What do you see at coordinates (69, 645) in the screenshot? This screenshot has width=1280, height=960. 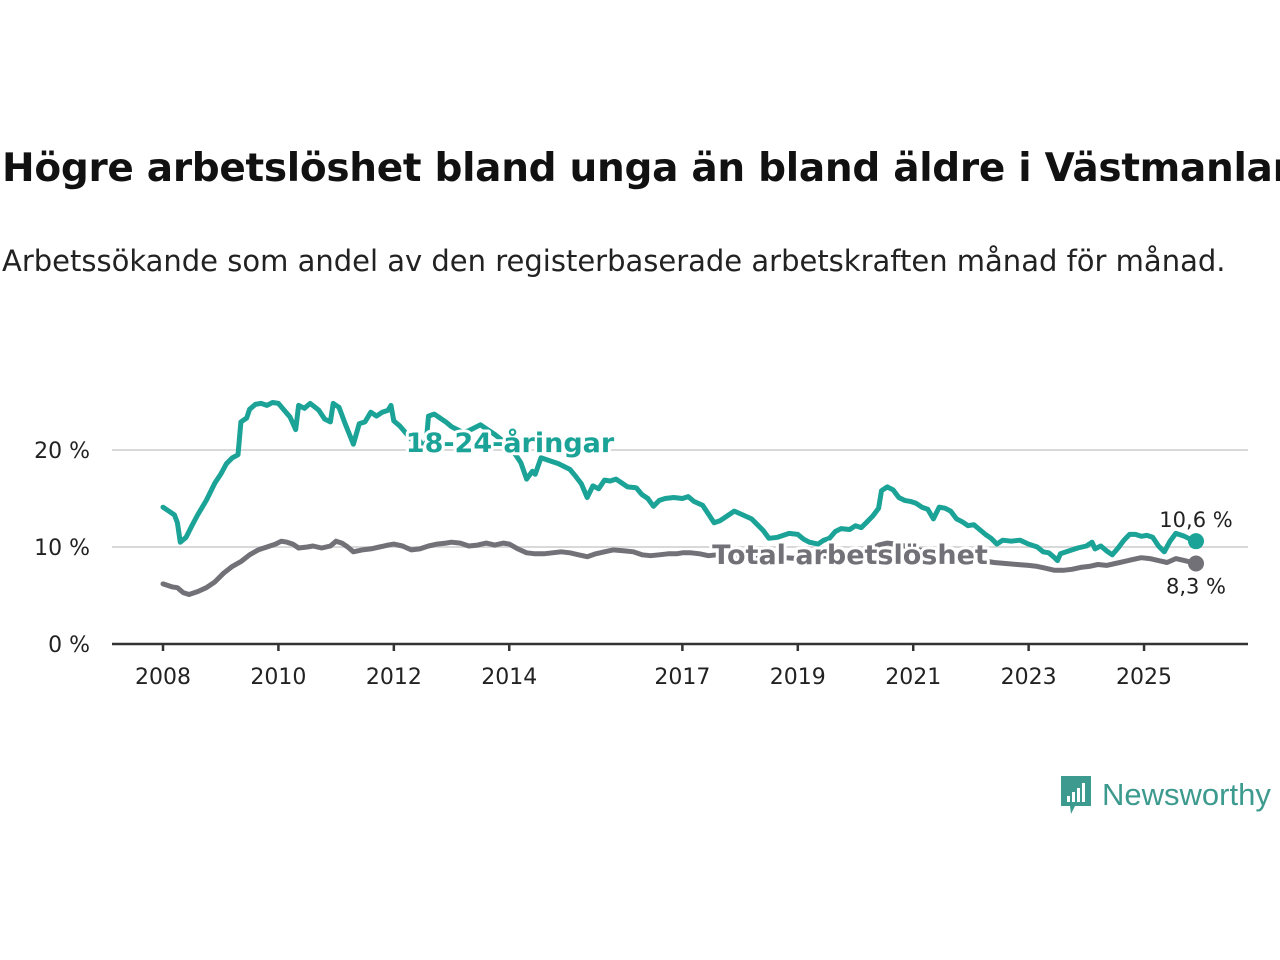 I see `y-tick-label: 0 %` at bounding box center [69, 645].